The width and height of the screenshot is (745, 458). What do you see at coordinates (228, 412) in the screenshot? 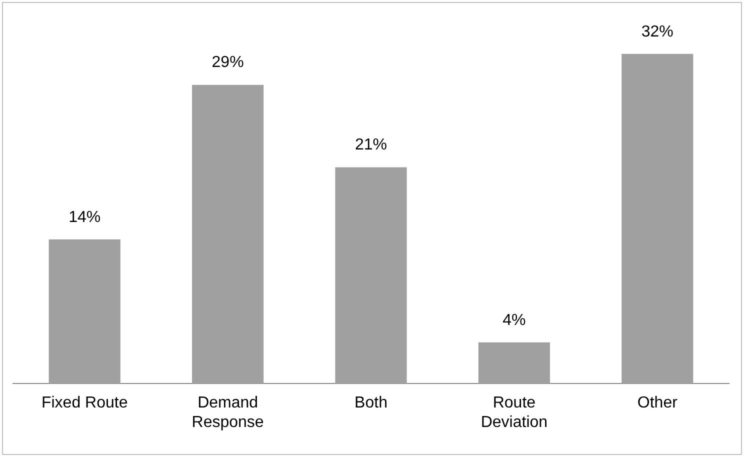
I see `x-tick-label: Demand Response` at bounding box center [228, 412].